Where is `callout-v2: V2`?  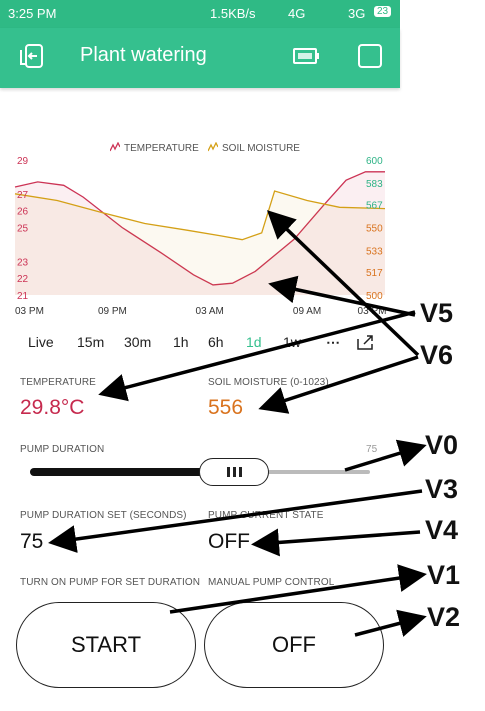 callout-v2: V2 is located at coordinates (444, 617).